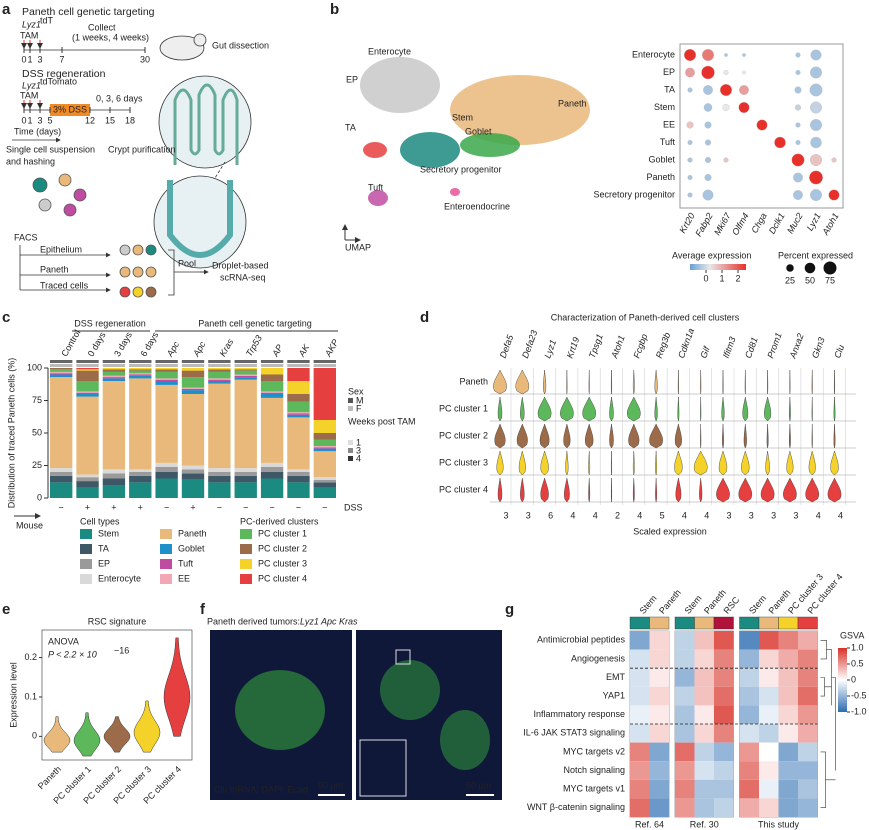 The image size is (869, 830). Describe the element at coordinates (261, 789) in the screenshot. I see `label: Clu mRNA; DAPI; Ecad` at that location.